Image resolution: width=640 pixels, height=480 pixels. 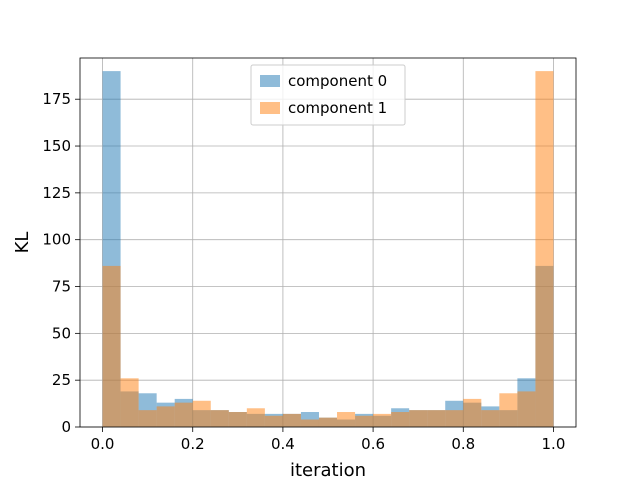 I want to click on y-axis-label: KL, so click(x=22, y=243).